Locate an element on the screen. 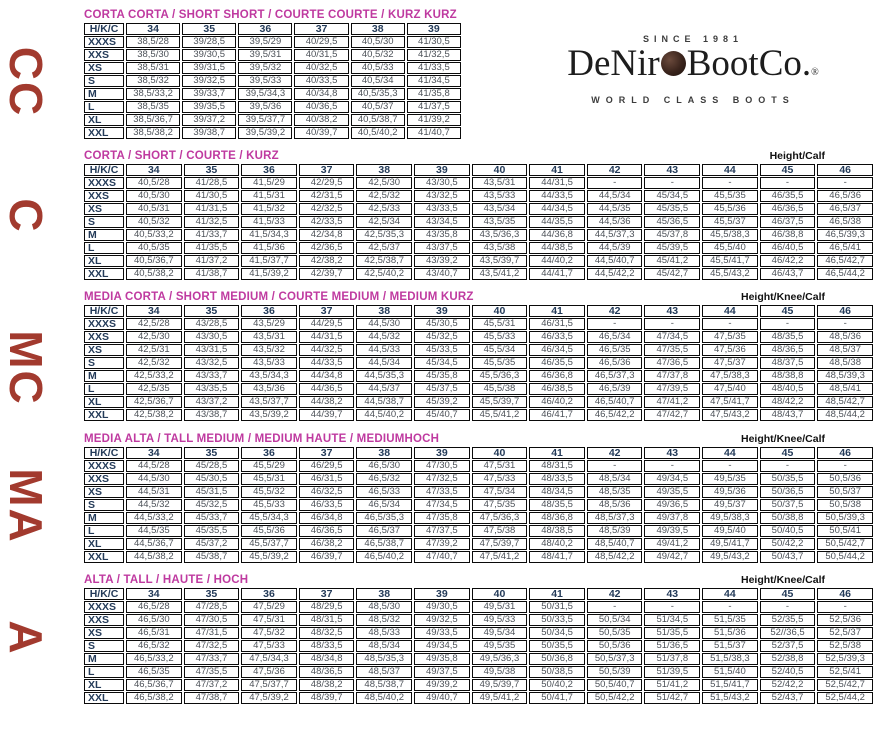  column-header-size-34: 34 is located at coordinates (154, 453).